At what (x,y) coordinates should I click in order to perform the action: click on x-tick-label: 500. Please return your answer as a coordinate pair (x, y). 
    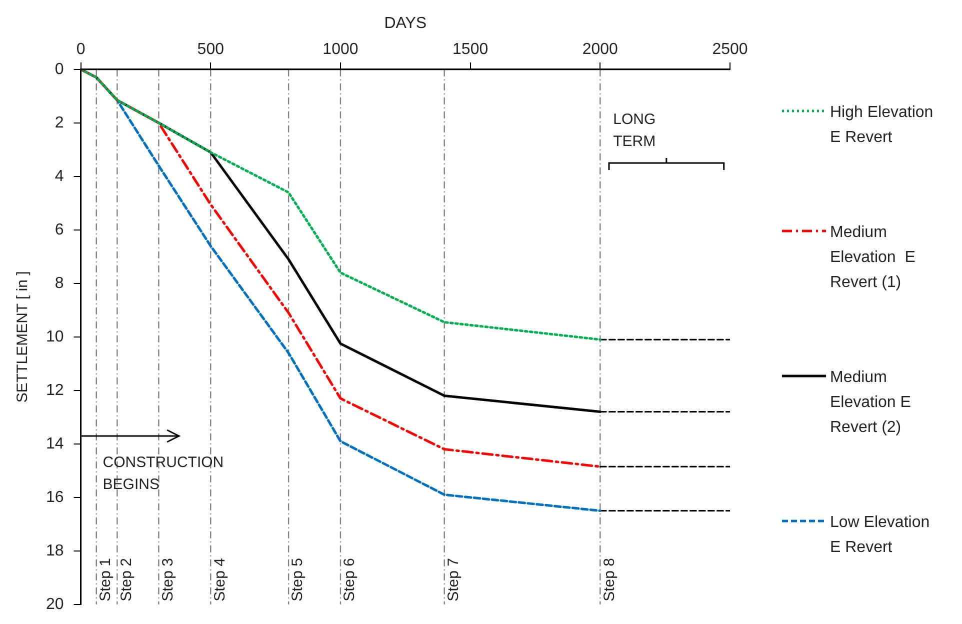
    Looking at the image, I should click on (210, 49).